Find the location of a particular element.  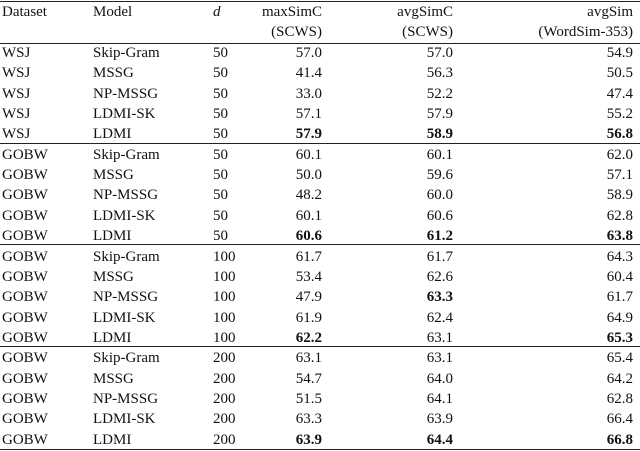

cell: 47.9 is located at coordinates (308, 297).